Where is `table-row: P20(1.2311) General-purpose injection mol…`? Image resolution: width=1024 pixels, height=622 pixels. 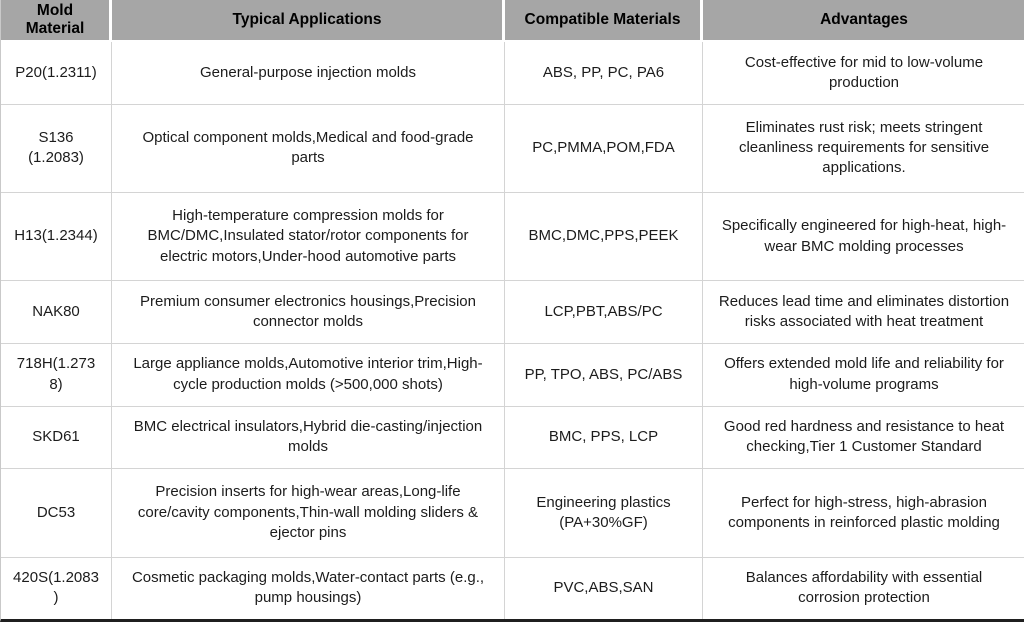
table-row: P20(1.2311) General-purpose injection mol… is located at coordinates (512, 73).